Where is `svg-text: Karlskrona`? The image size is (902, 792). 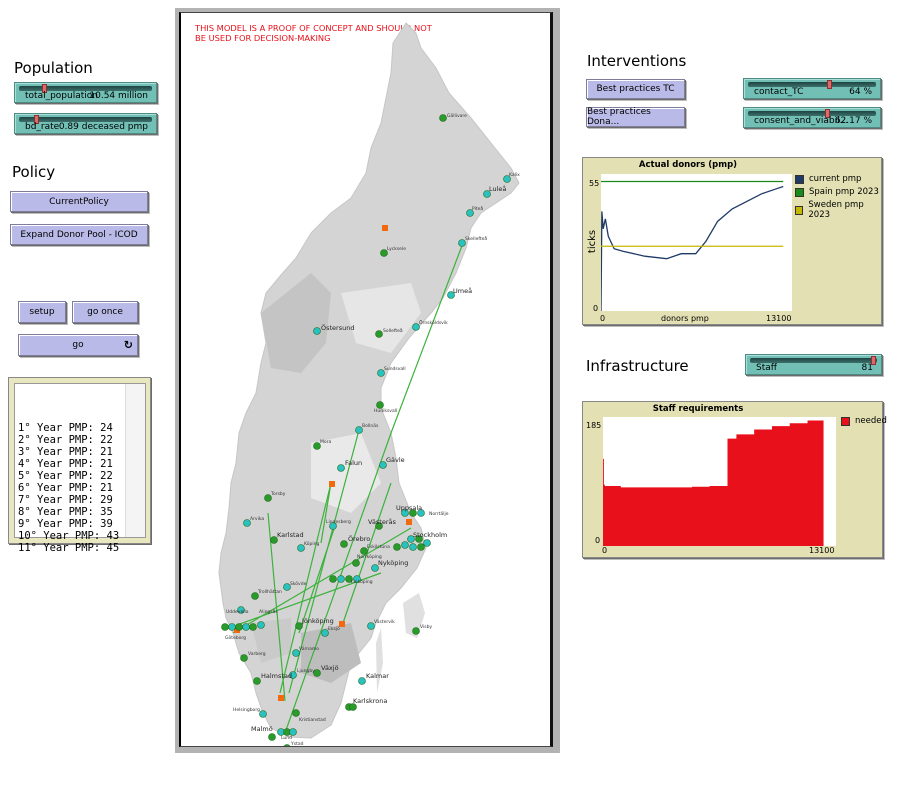 svg-text: Karlskrona is located at coordinates (370, 701).